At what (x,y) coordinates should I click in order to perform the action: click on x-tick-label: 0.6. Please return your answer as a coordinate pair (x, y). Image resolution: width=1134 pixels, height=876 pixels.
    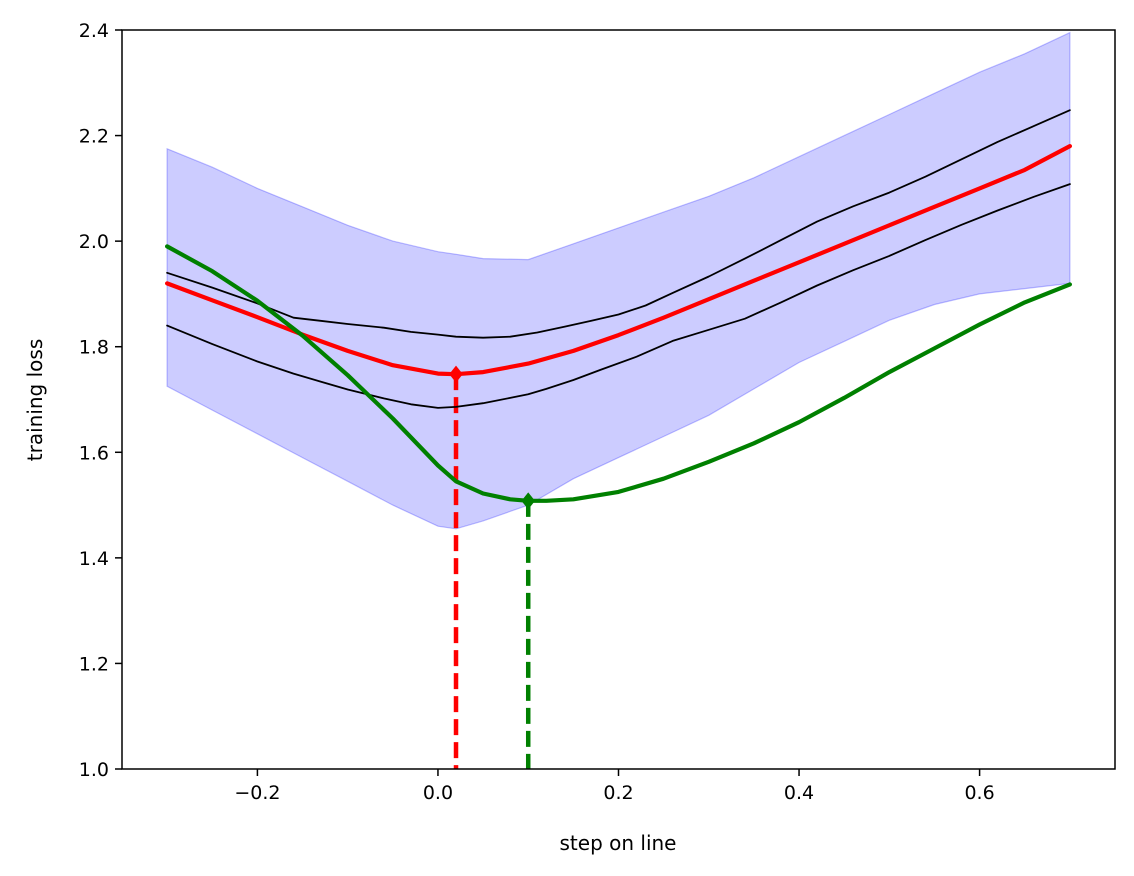
    Looking at the image, I should click on (979, 793).